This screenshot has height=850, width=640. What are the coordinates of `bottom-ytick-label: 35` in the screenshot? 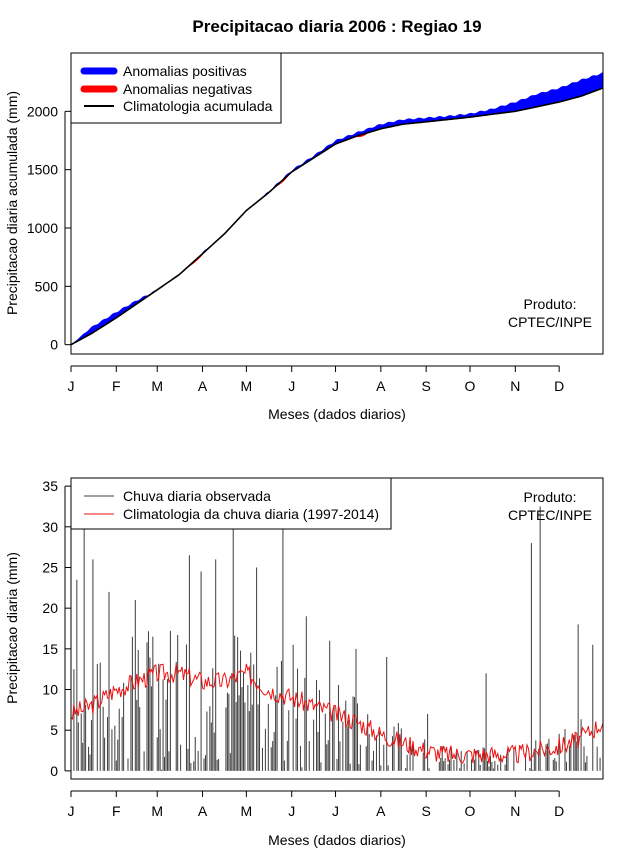 It's located at (50, 486).